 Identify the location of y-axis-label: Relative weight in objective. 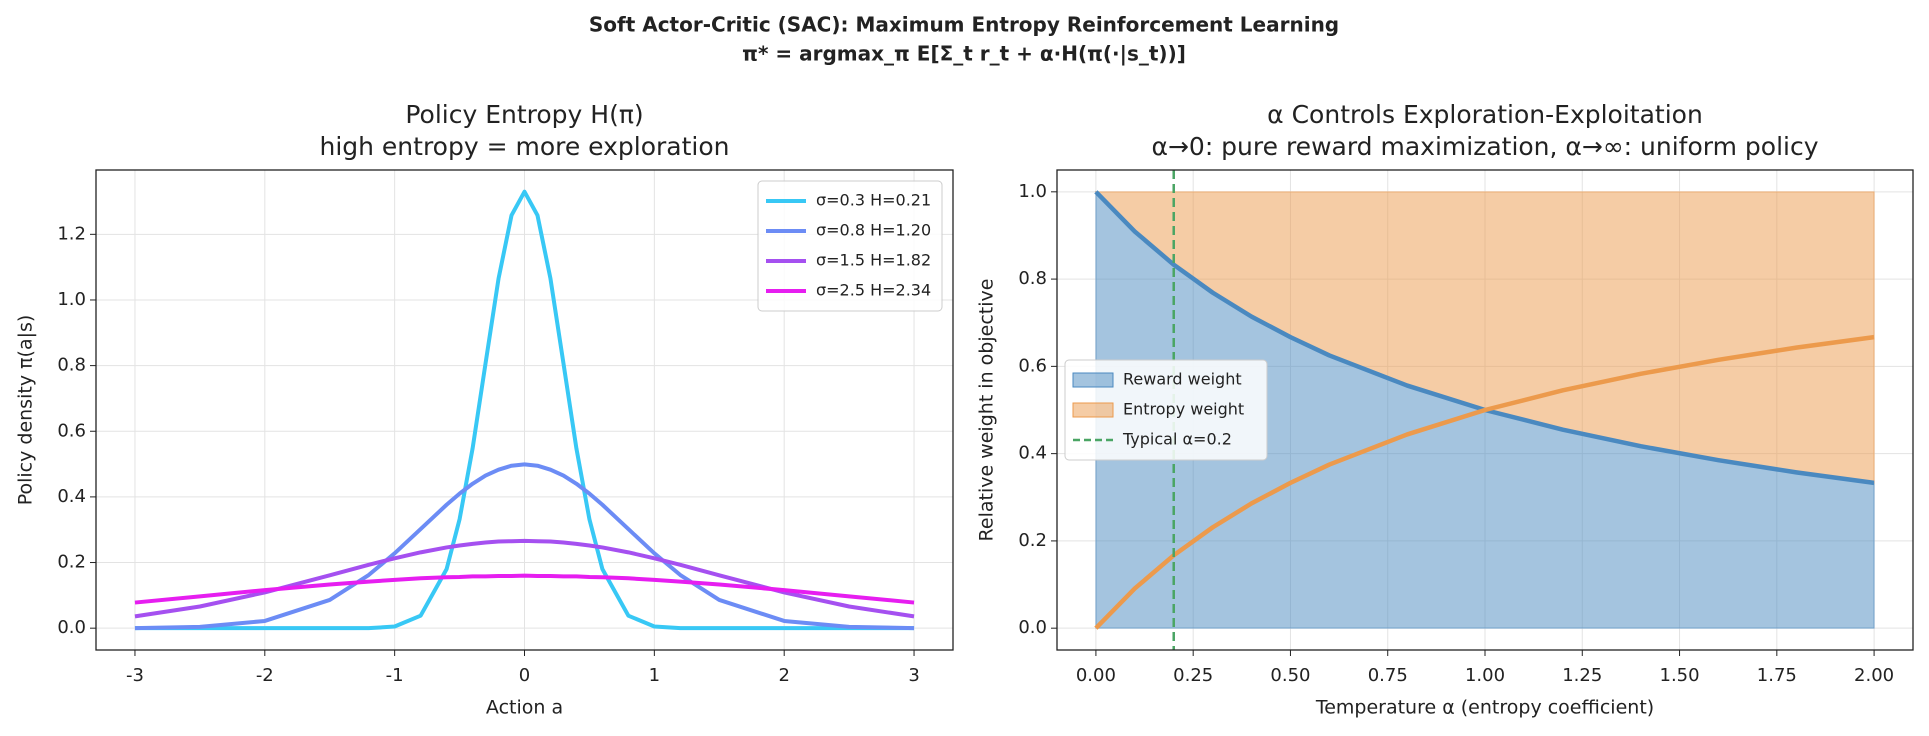
(987, 410).